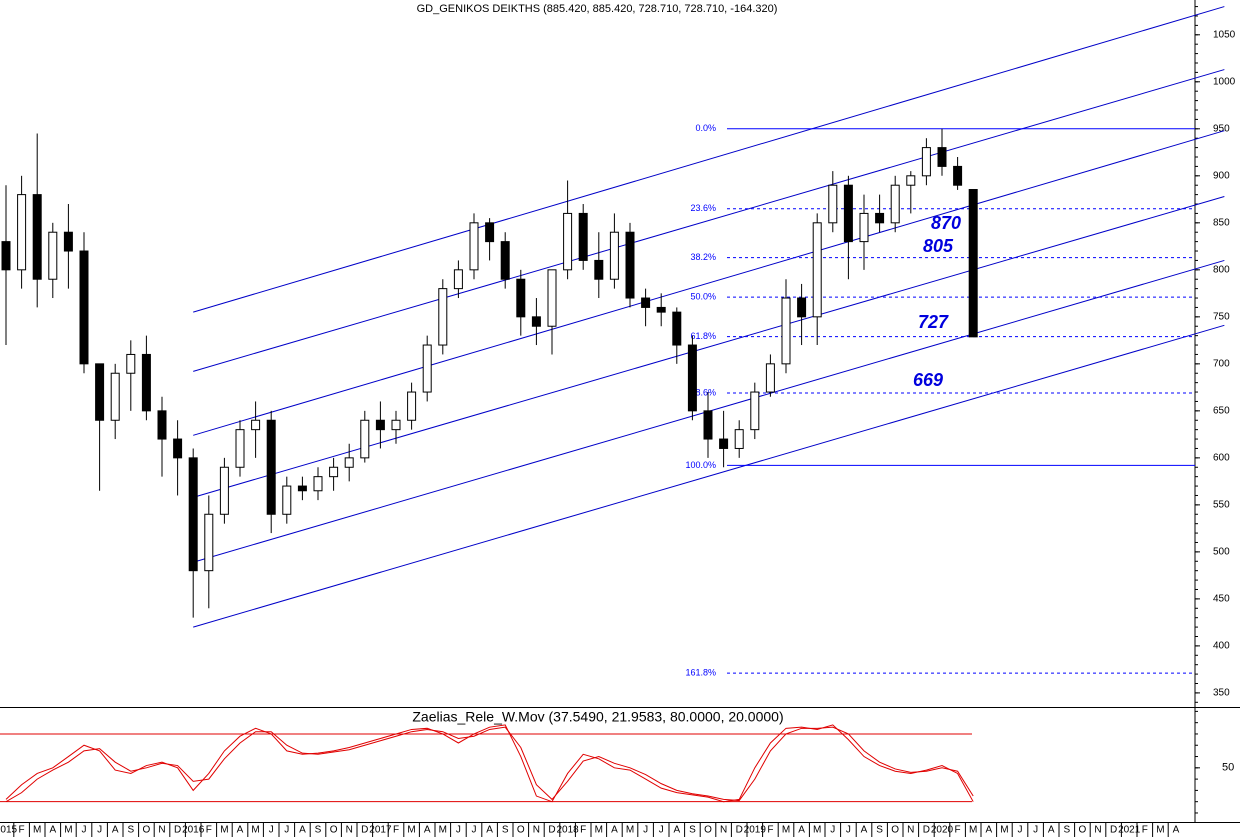 The height and width of the screenshot is (837, 1240). I want to click on y-tick-label: 550, so click(1221, 505).